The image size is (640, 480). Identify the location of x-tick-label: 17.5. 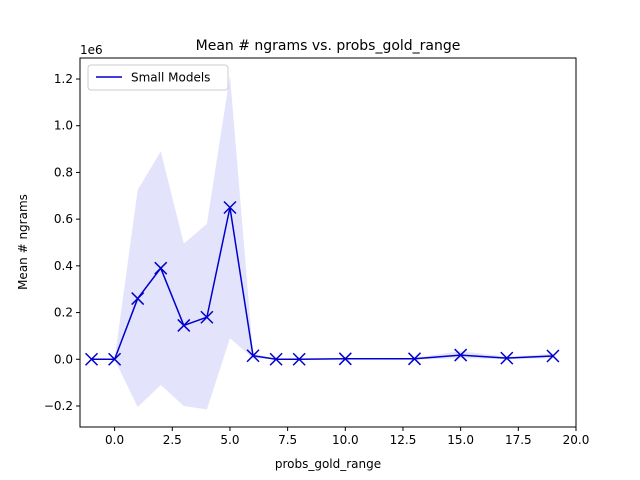
(518, 440).